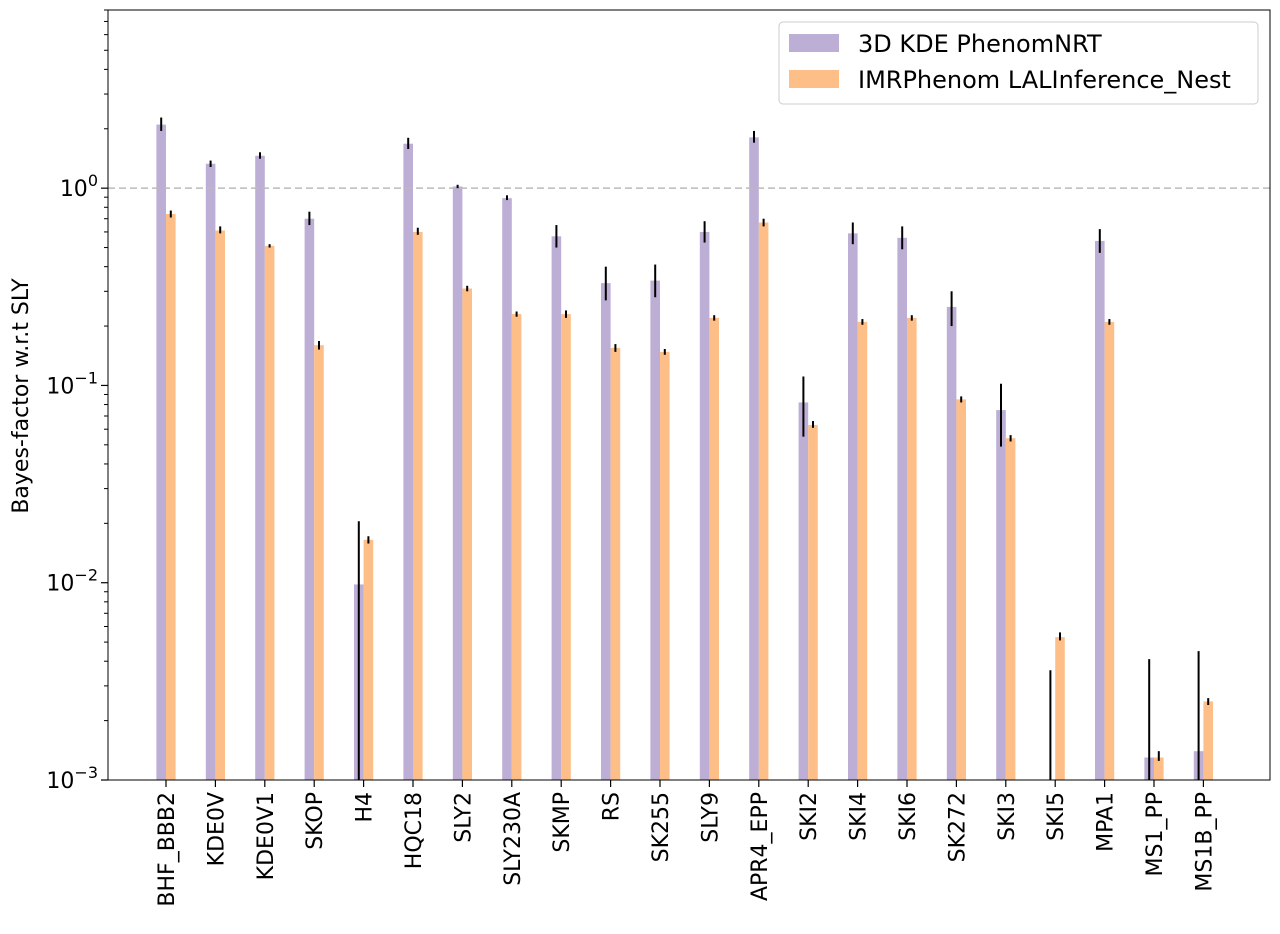 This screenshot has width=1280, height=934. I want to click on x-tick-label-ski6: SKI6, so click(908, 816).